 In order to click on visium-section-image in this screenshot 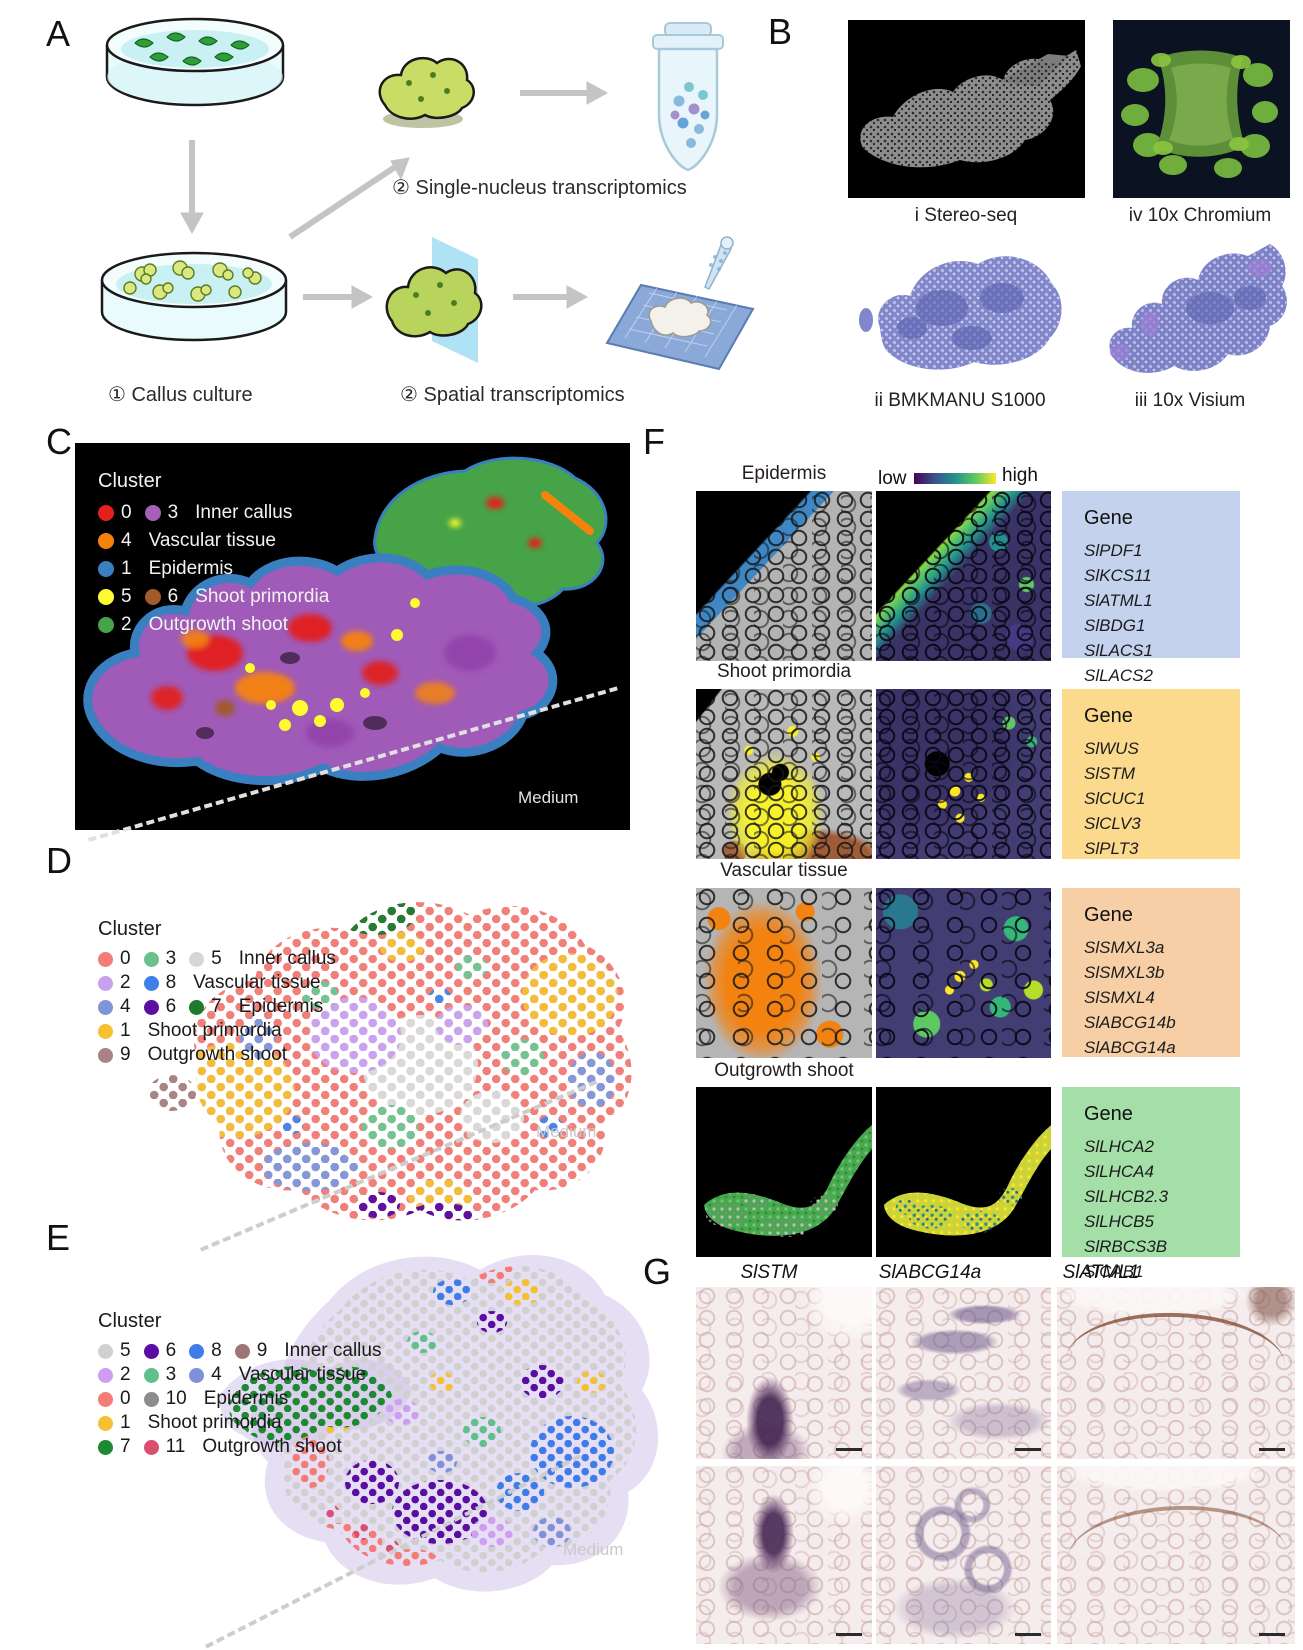, I will do `click(1197, 308)`.